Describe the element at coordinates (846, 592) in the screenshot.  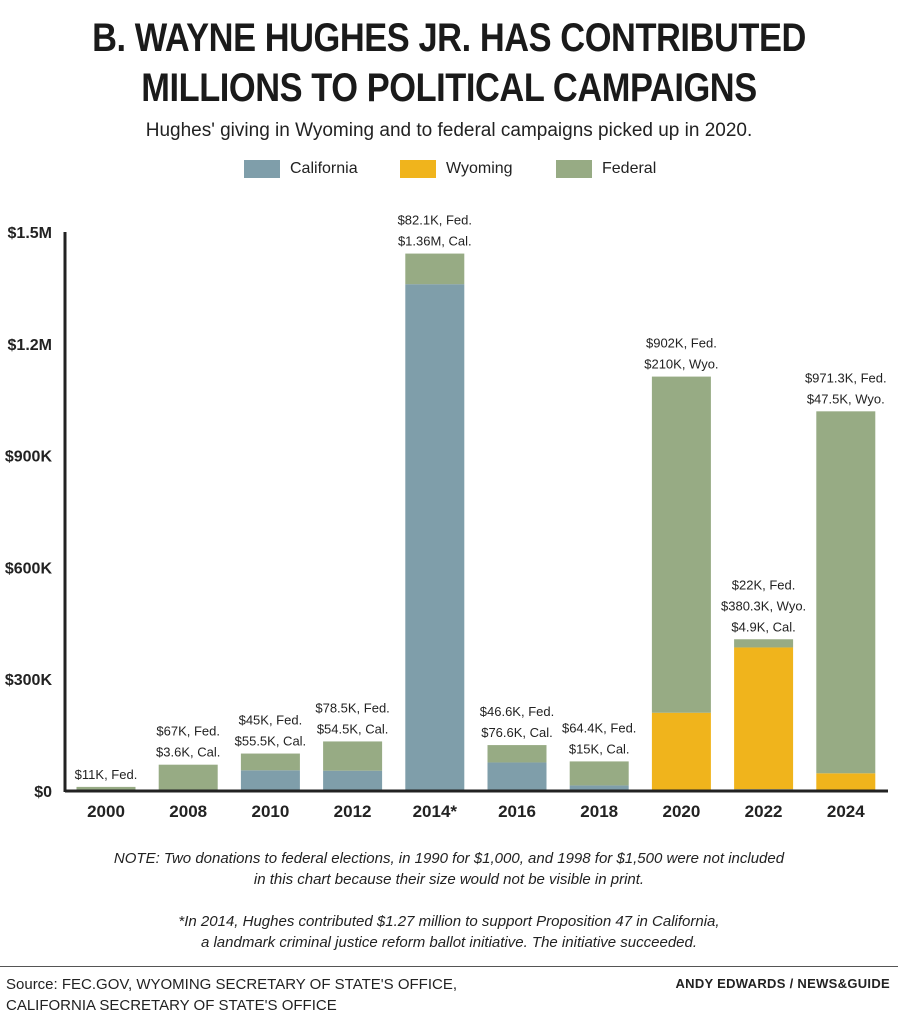
I see `bar-federal-2024` at that location.